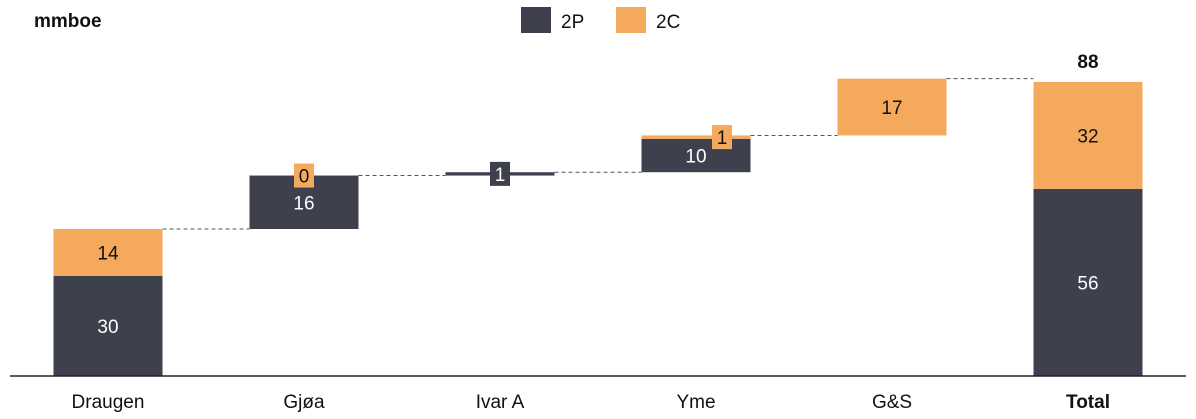  I want to click on data-label-2c: 0, so click(304, 177).